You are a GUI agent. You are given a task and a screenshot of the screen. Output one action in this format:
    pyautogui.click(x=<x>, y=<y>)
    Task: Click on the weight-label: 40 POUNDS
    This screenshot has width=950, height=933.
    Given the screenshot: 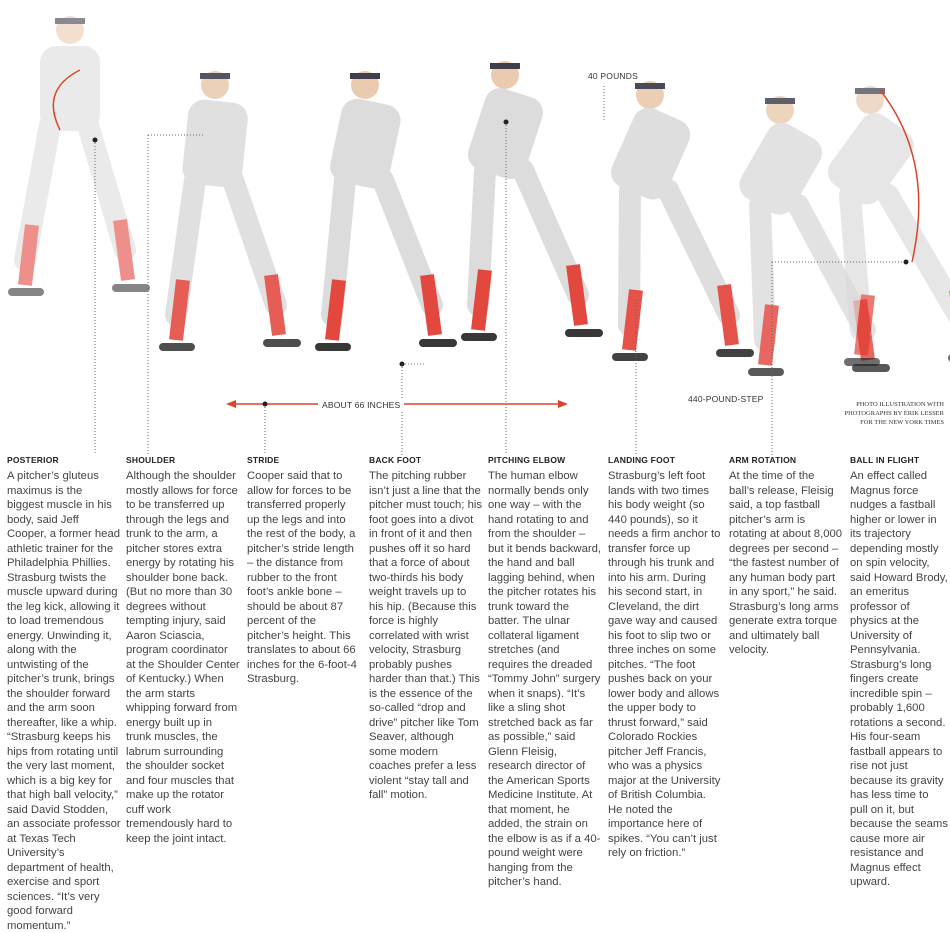 What is the action you would take?
    pyautogui.click(x=613, y=76)
    